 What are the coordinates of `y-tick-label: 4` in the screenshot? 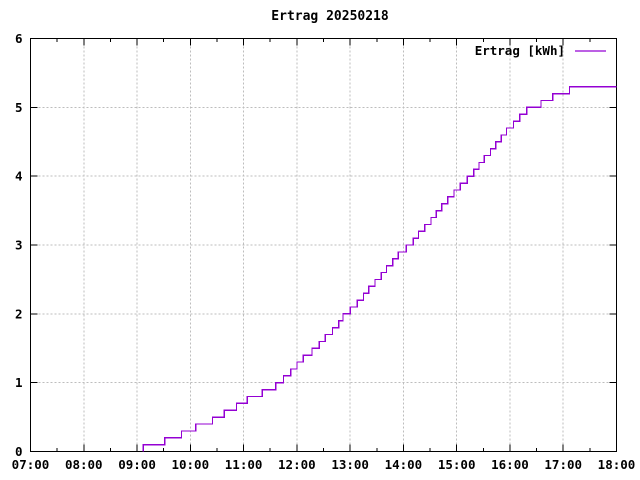 It's located at (19, 176).